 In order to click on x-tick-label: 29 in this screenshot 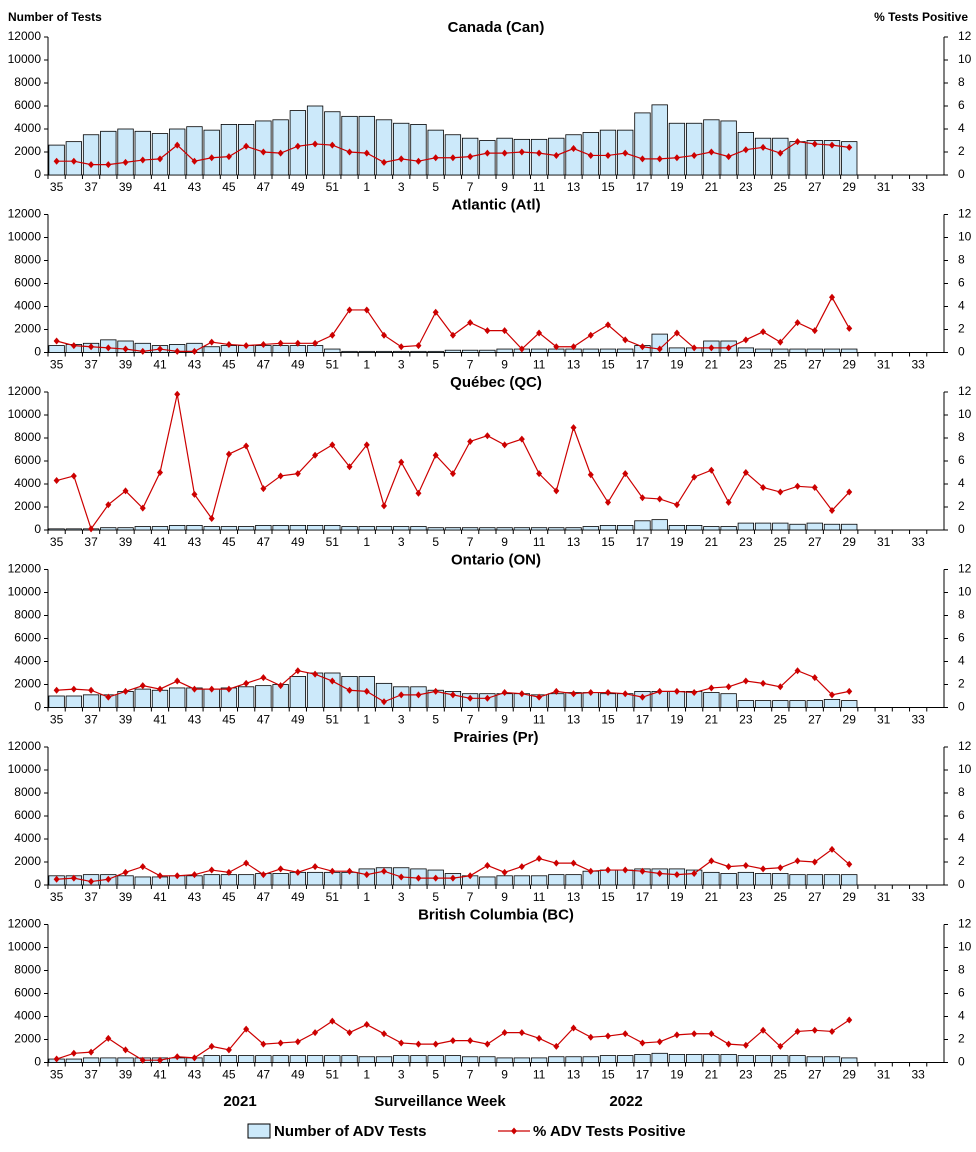, I will do `click(850, 365)`.